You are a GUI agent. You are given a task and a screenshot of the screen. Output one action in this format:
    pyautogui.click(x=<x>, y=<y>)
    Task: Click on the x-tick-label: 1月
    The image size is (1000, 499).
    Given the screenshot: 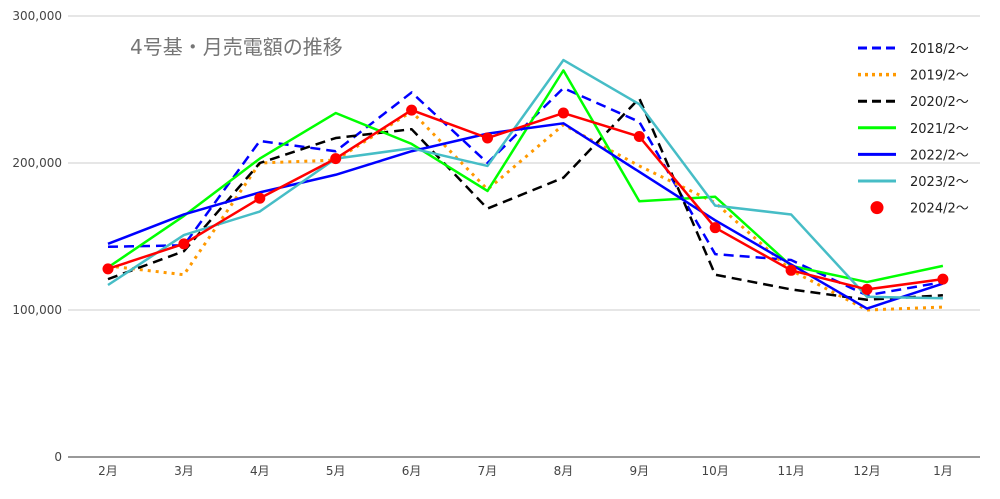 What is the action you would take?
    pyautogui.click(x=943, y=471)
    